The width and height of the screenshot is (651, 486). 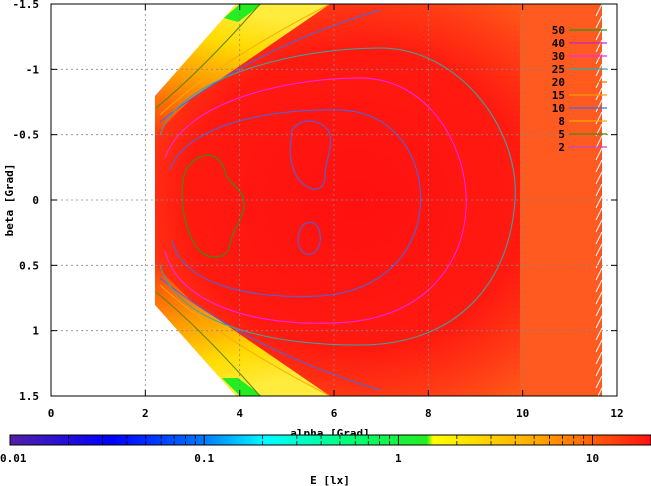 What do you see at coordinates (204, 458) in the screenshot?
I see `colorbar-tick-label: 0.1` at bounding box center [204, 458].